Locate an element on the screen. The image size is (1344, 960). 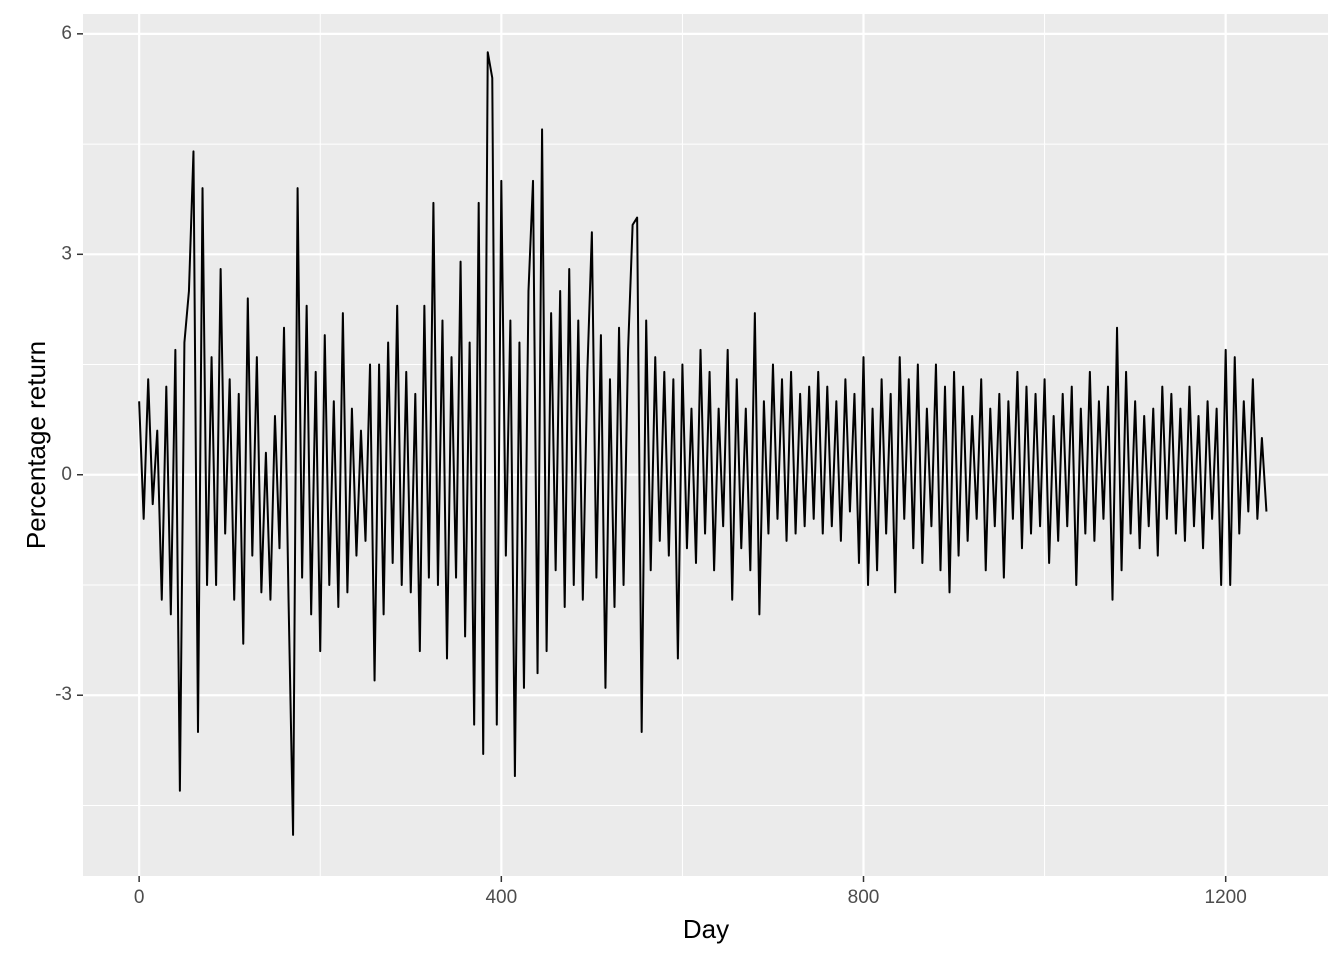
y-axis-title: Percentage return is located at coordinates (36, 445).